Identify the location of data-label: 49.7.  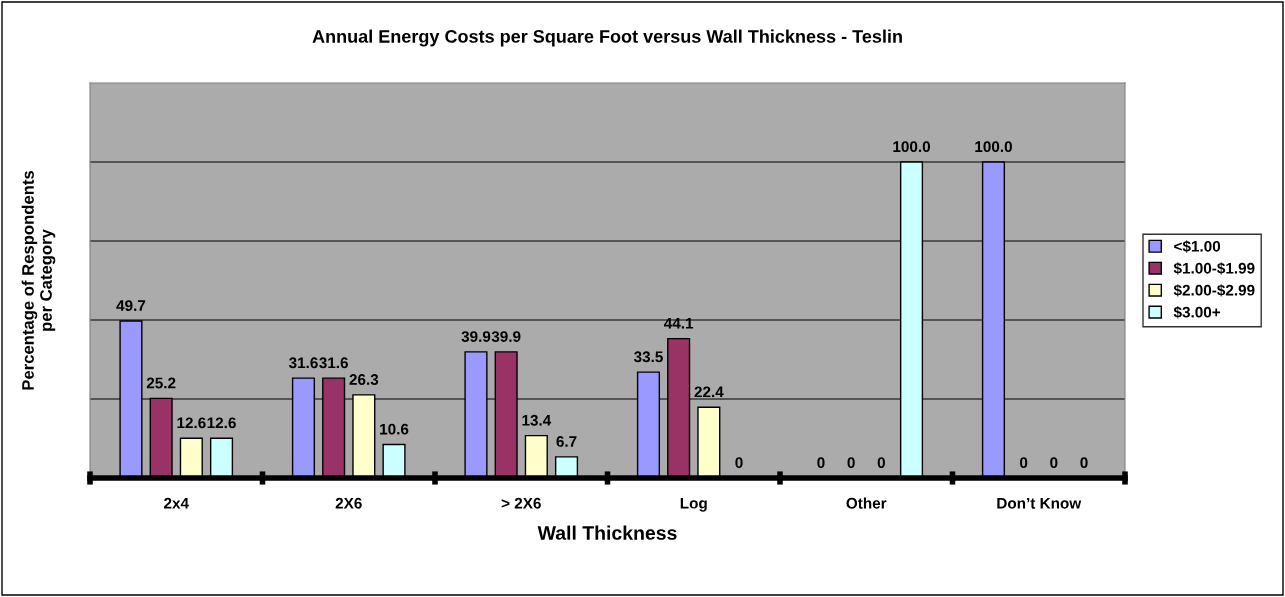
(131, 305).